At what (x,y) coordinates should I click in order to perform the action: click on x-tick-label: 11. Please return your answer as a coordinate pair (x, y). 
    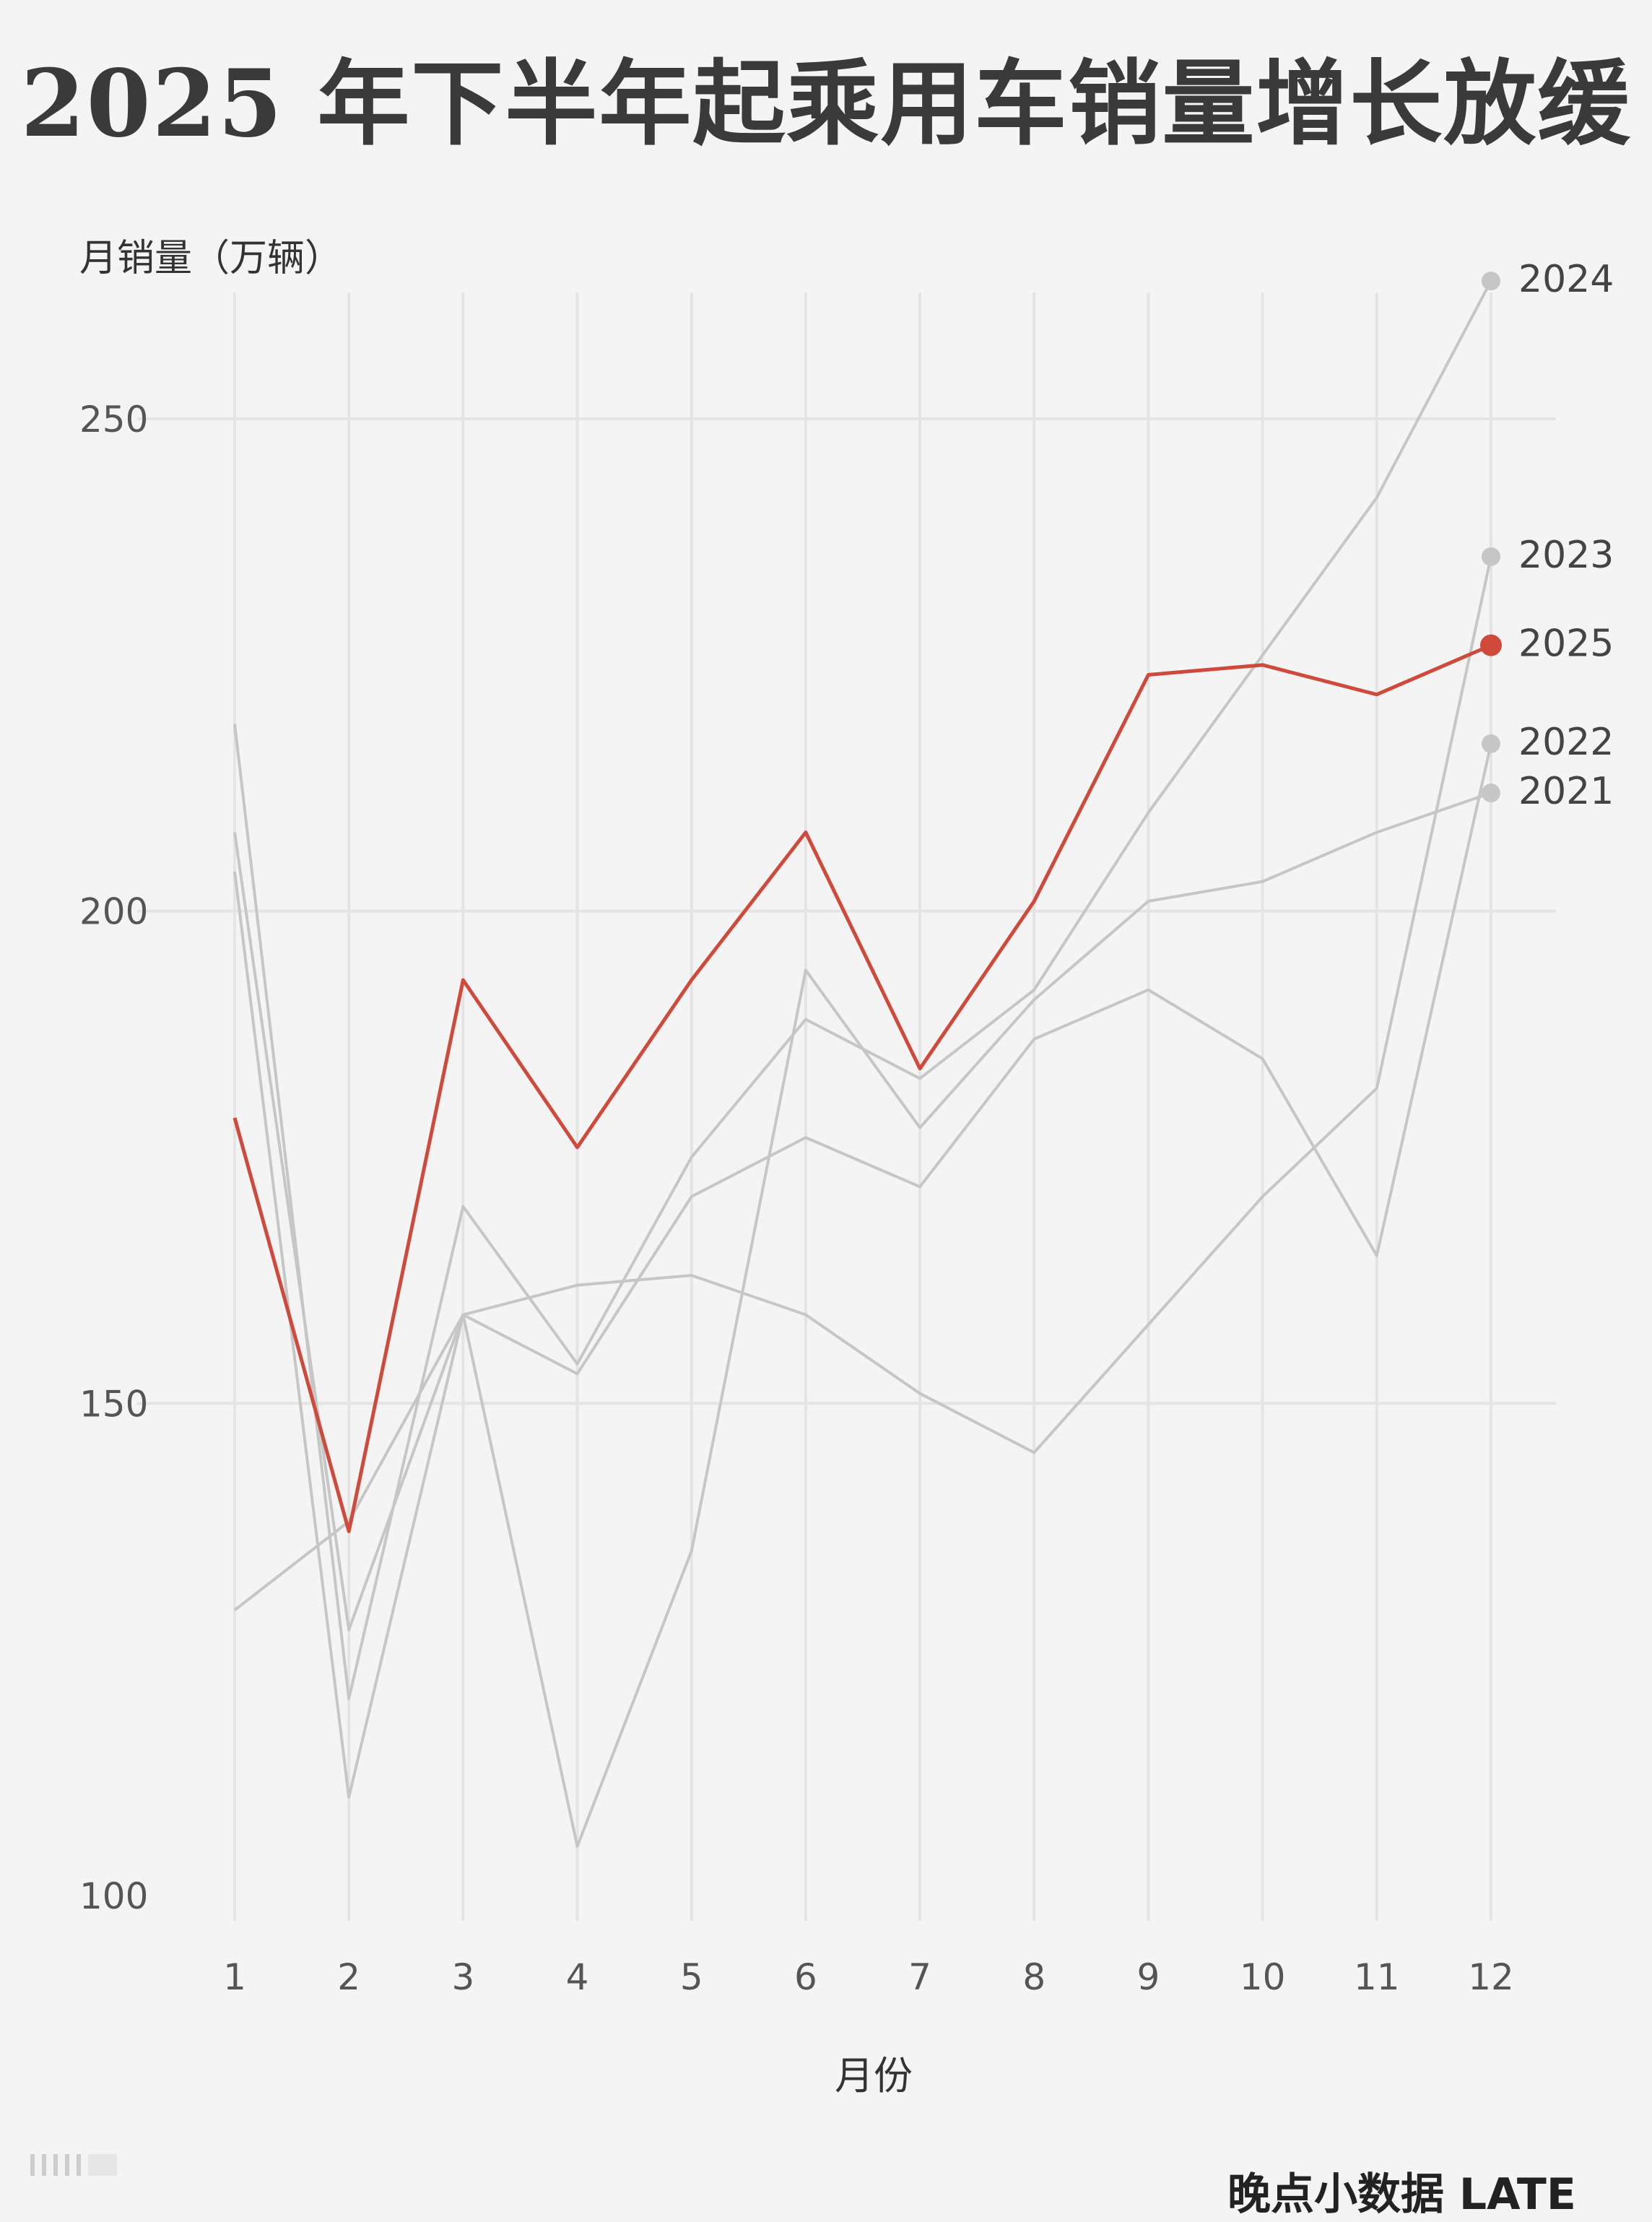
    Looking at the image, I should click on (1377, 1977).